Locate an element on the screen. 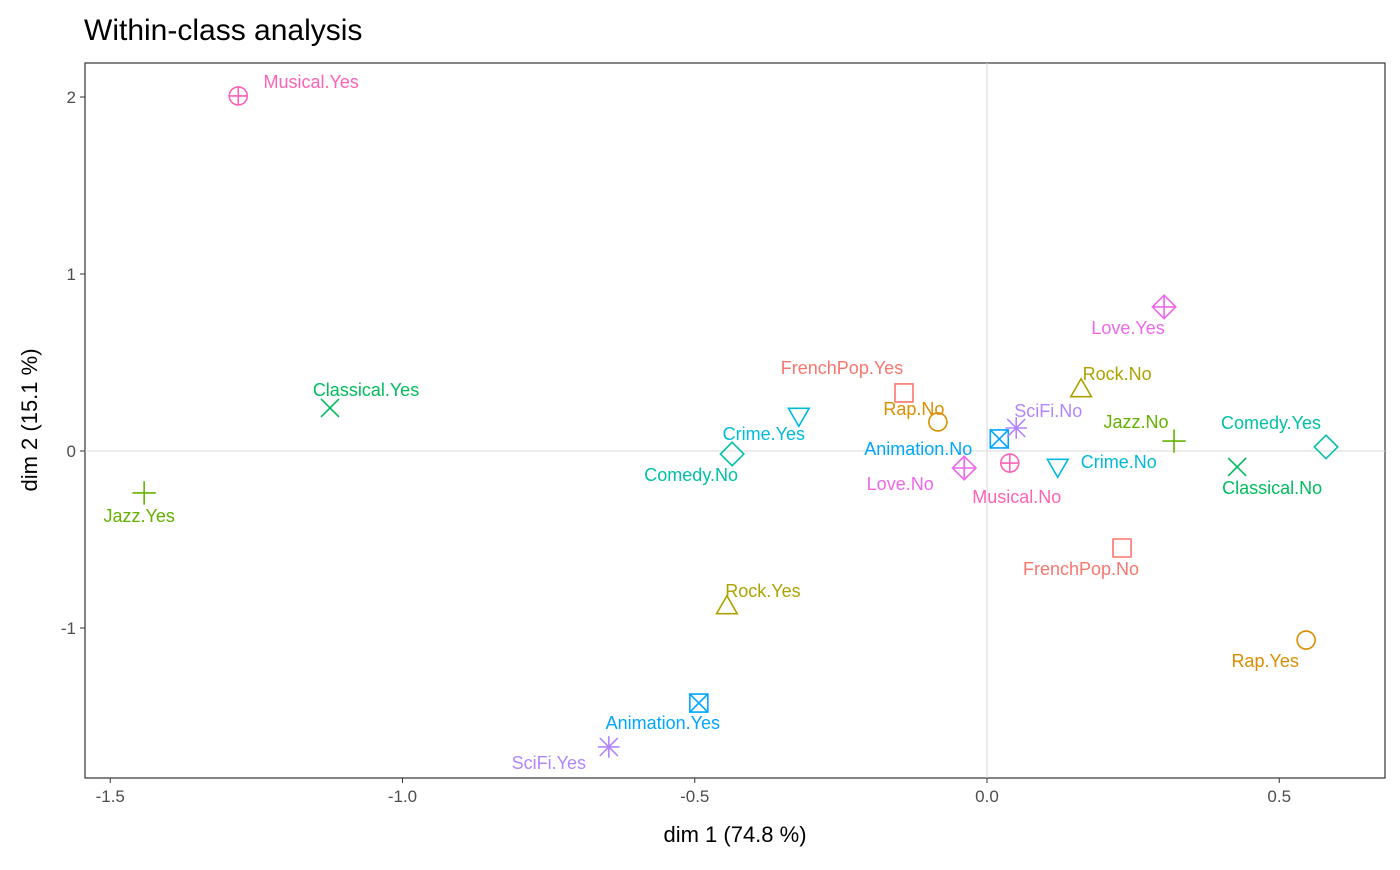  point-label: Love.Yes is located at coordinates (1127, 328).